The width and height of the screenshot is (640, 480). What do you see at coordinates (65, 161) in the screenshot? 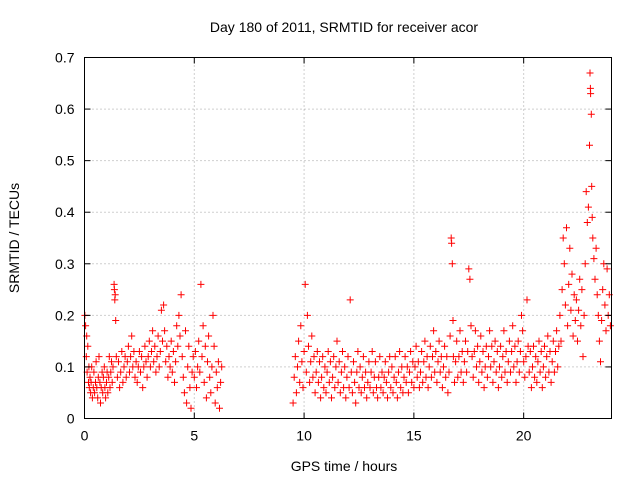
I see `y-tick-label: 0.5` at bounding box center [65, 161].